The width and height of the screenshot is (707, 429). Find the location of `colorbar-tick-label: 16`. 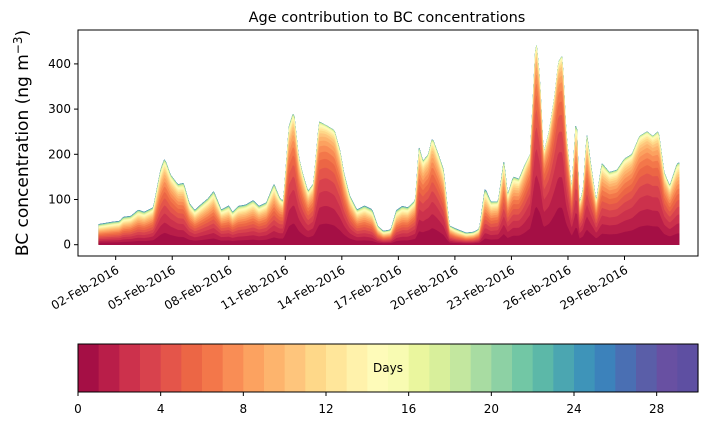

colorbar-tick-label: 16 is located at coordinates (408, 409).